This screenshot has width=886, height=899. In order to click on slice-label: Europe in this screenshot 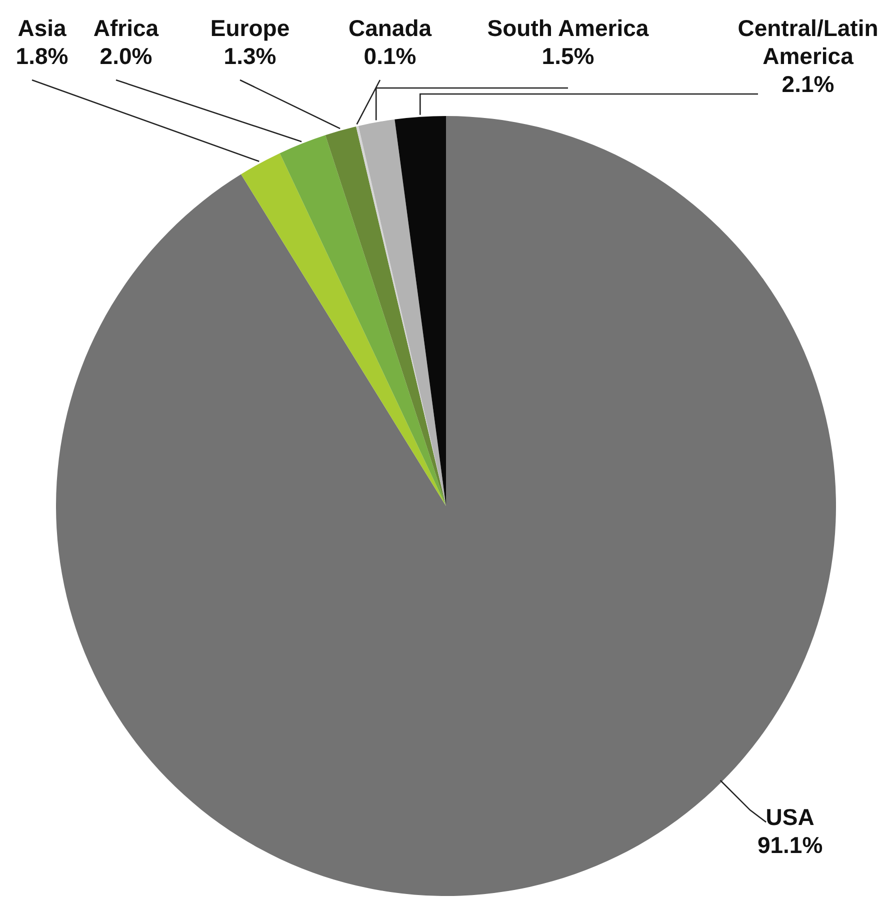, I will do `click(250, 28)`.